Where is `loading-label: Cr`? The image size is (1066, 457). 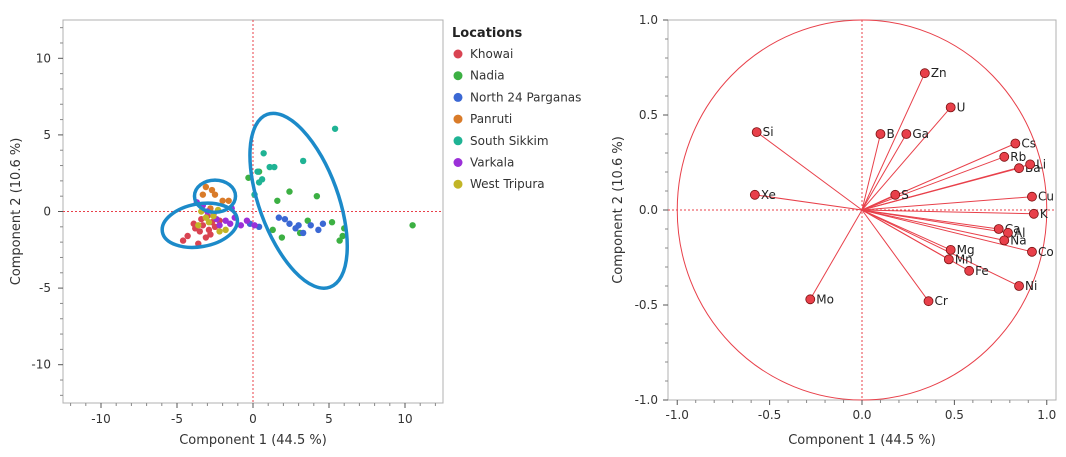
loading-label: Cr is located at coordinates (941, 301).